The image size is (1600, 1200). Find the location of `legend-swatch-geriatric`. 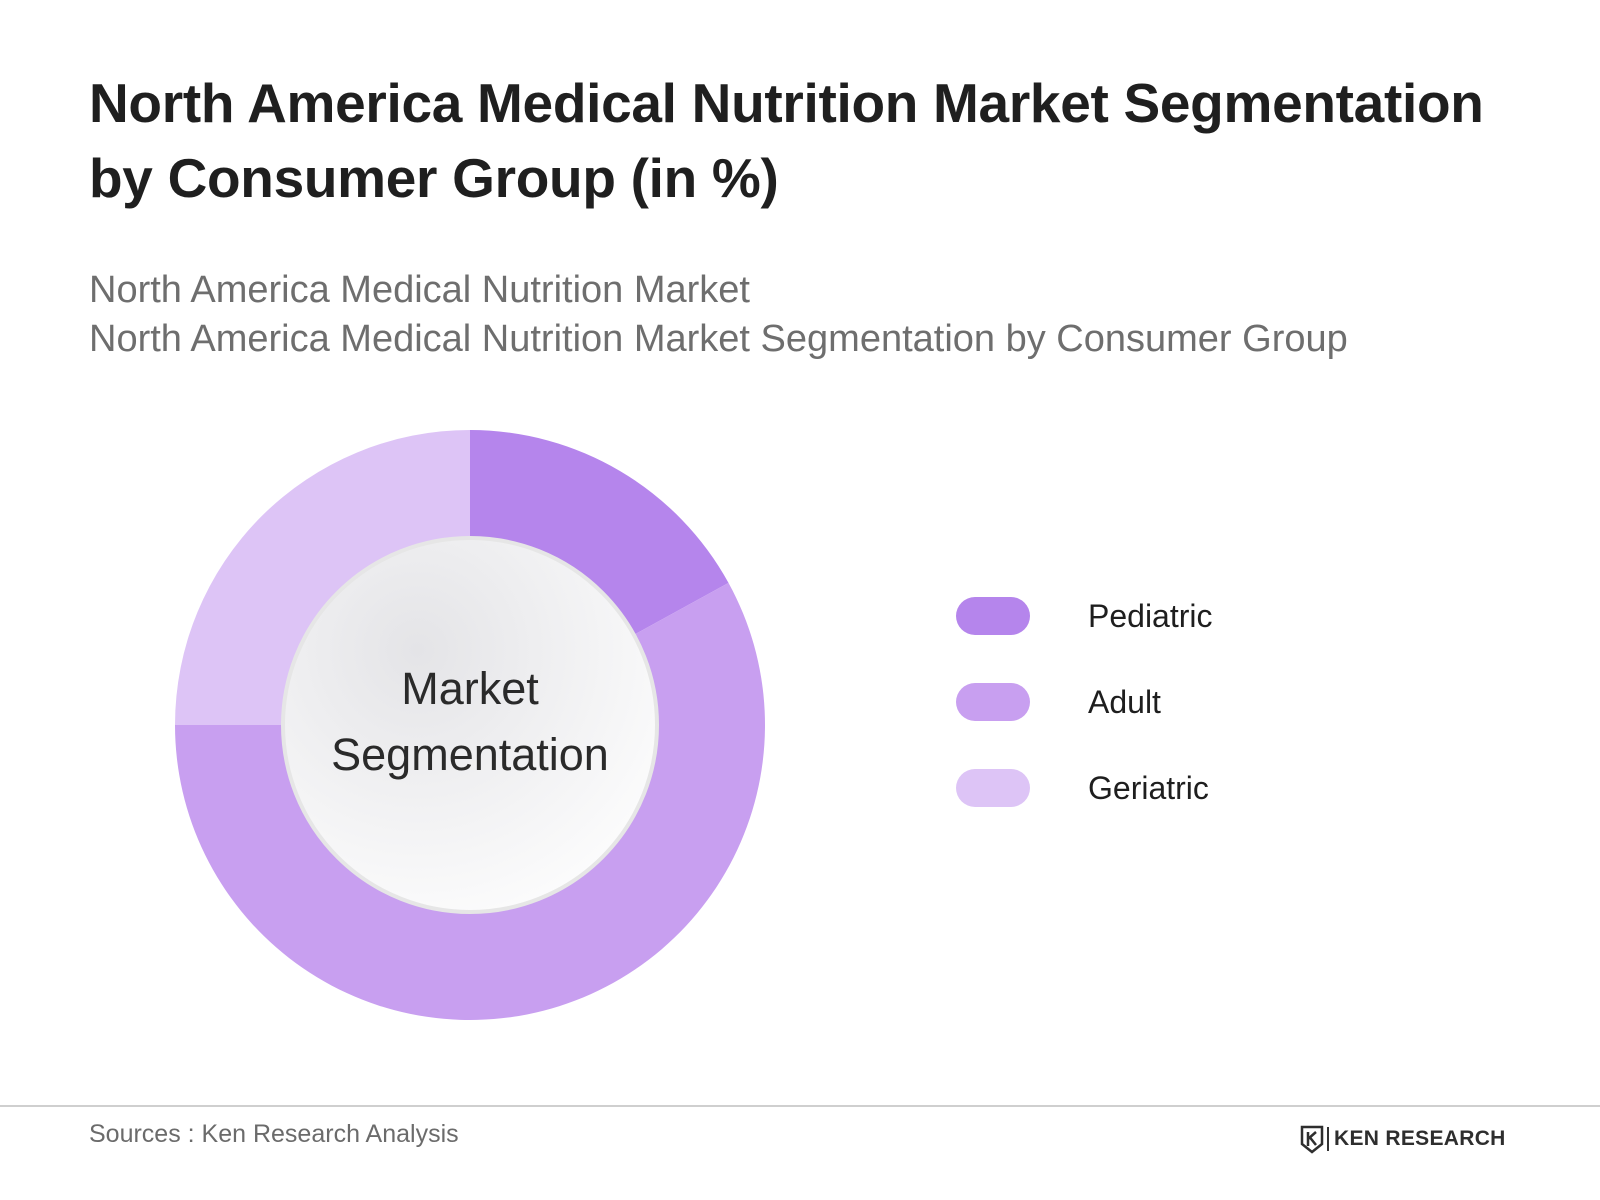

legend-swatch-geriatric is located at coordinates (993, 788).